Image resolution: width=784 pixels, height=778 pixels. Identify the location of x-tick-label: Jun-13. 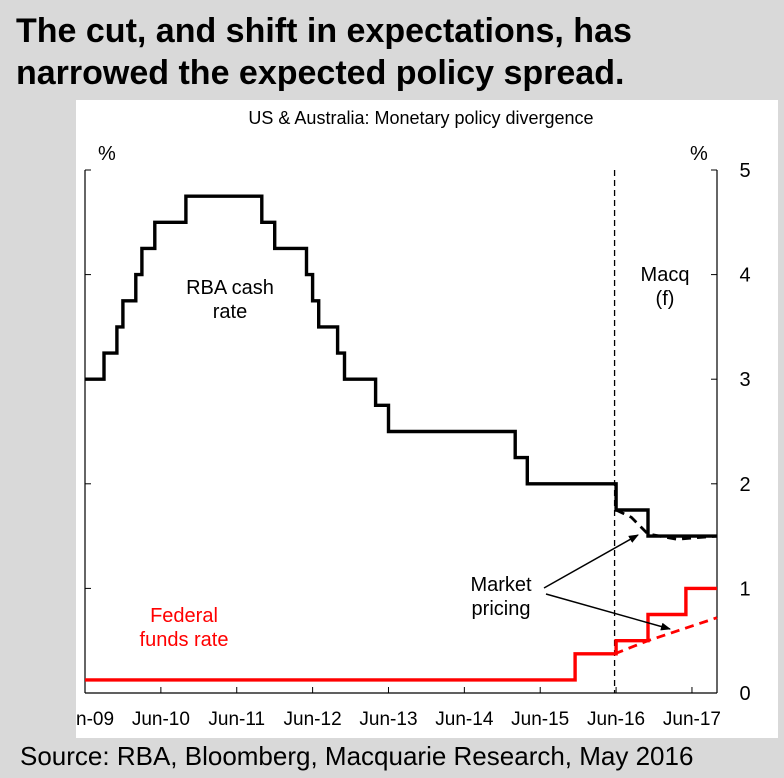
(388, 719).